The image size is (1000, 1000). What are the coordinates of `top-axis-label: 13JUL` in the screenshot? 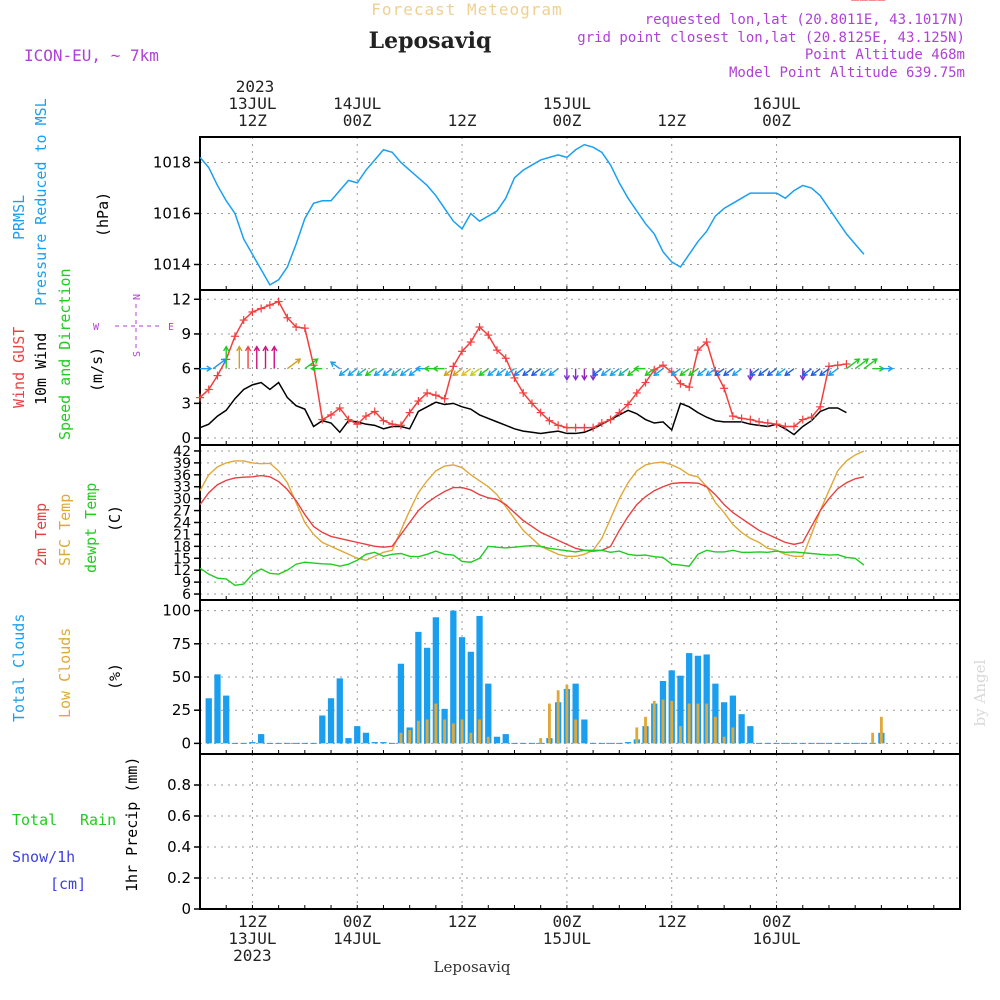 It's located at (252, 103).